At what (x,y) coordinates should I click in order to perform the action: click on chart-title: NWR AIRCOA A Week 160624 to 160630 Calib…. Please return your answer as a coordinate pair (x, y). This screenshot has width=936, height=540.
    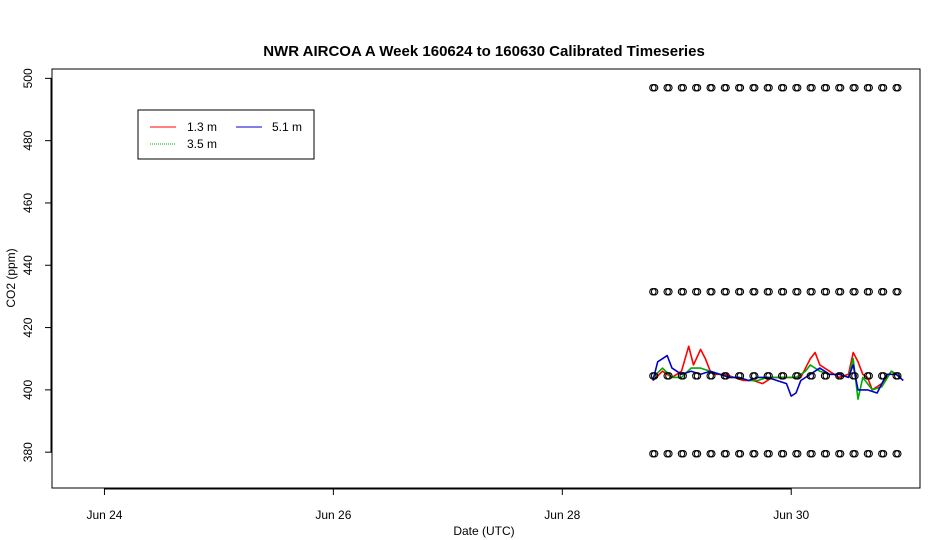
    Looking at the image, I should click on (484, 51).